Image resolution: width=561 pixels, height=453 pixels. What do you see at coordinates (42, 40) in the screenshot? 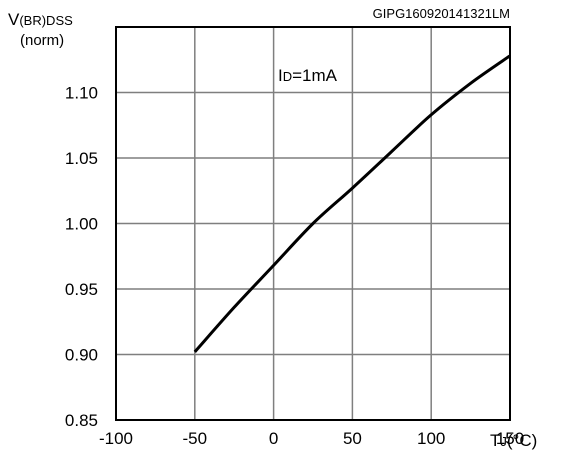
I see `y-axis-unit: (norm)` at bounding box center [42, 40].